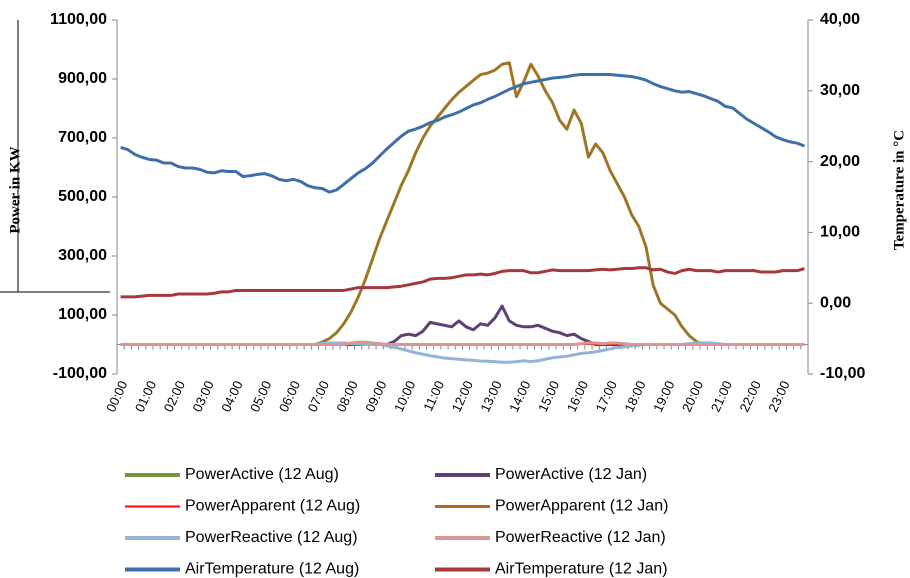  Describe the element at coordinates (82, 78) in the screenshot. I see `y-tick-label: 900,00` at that location.